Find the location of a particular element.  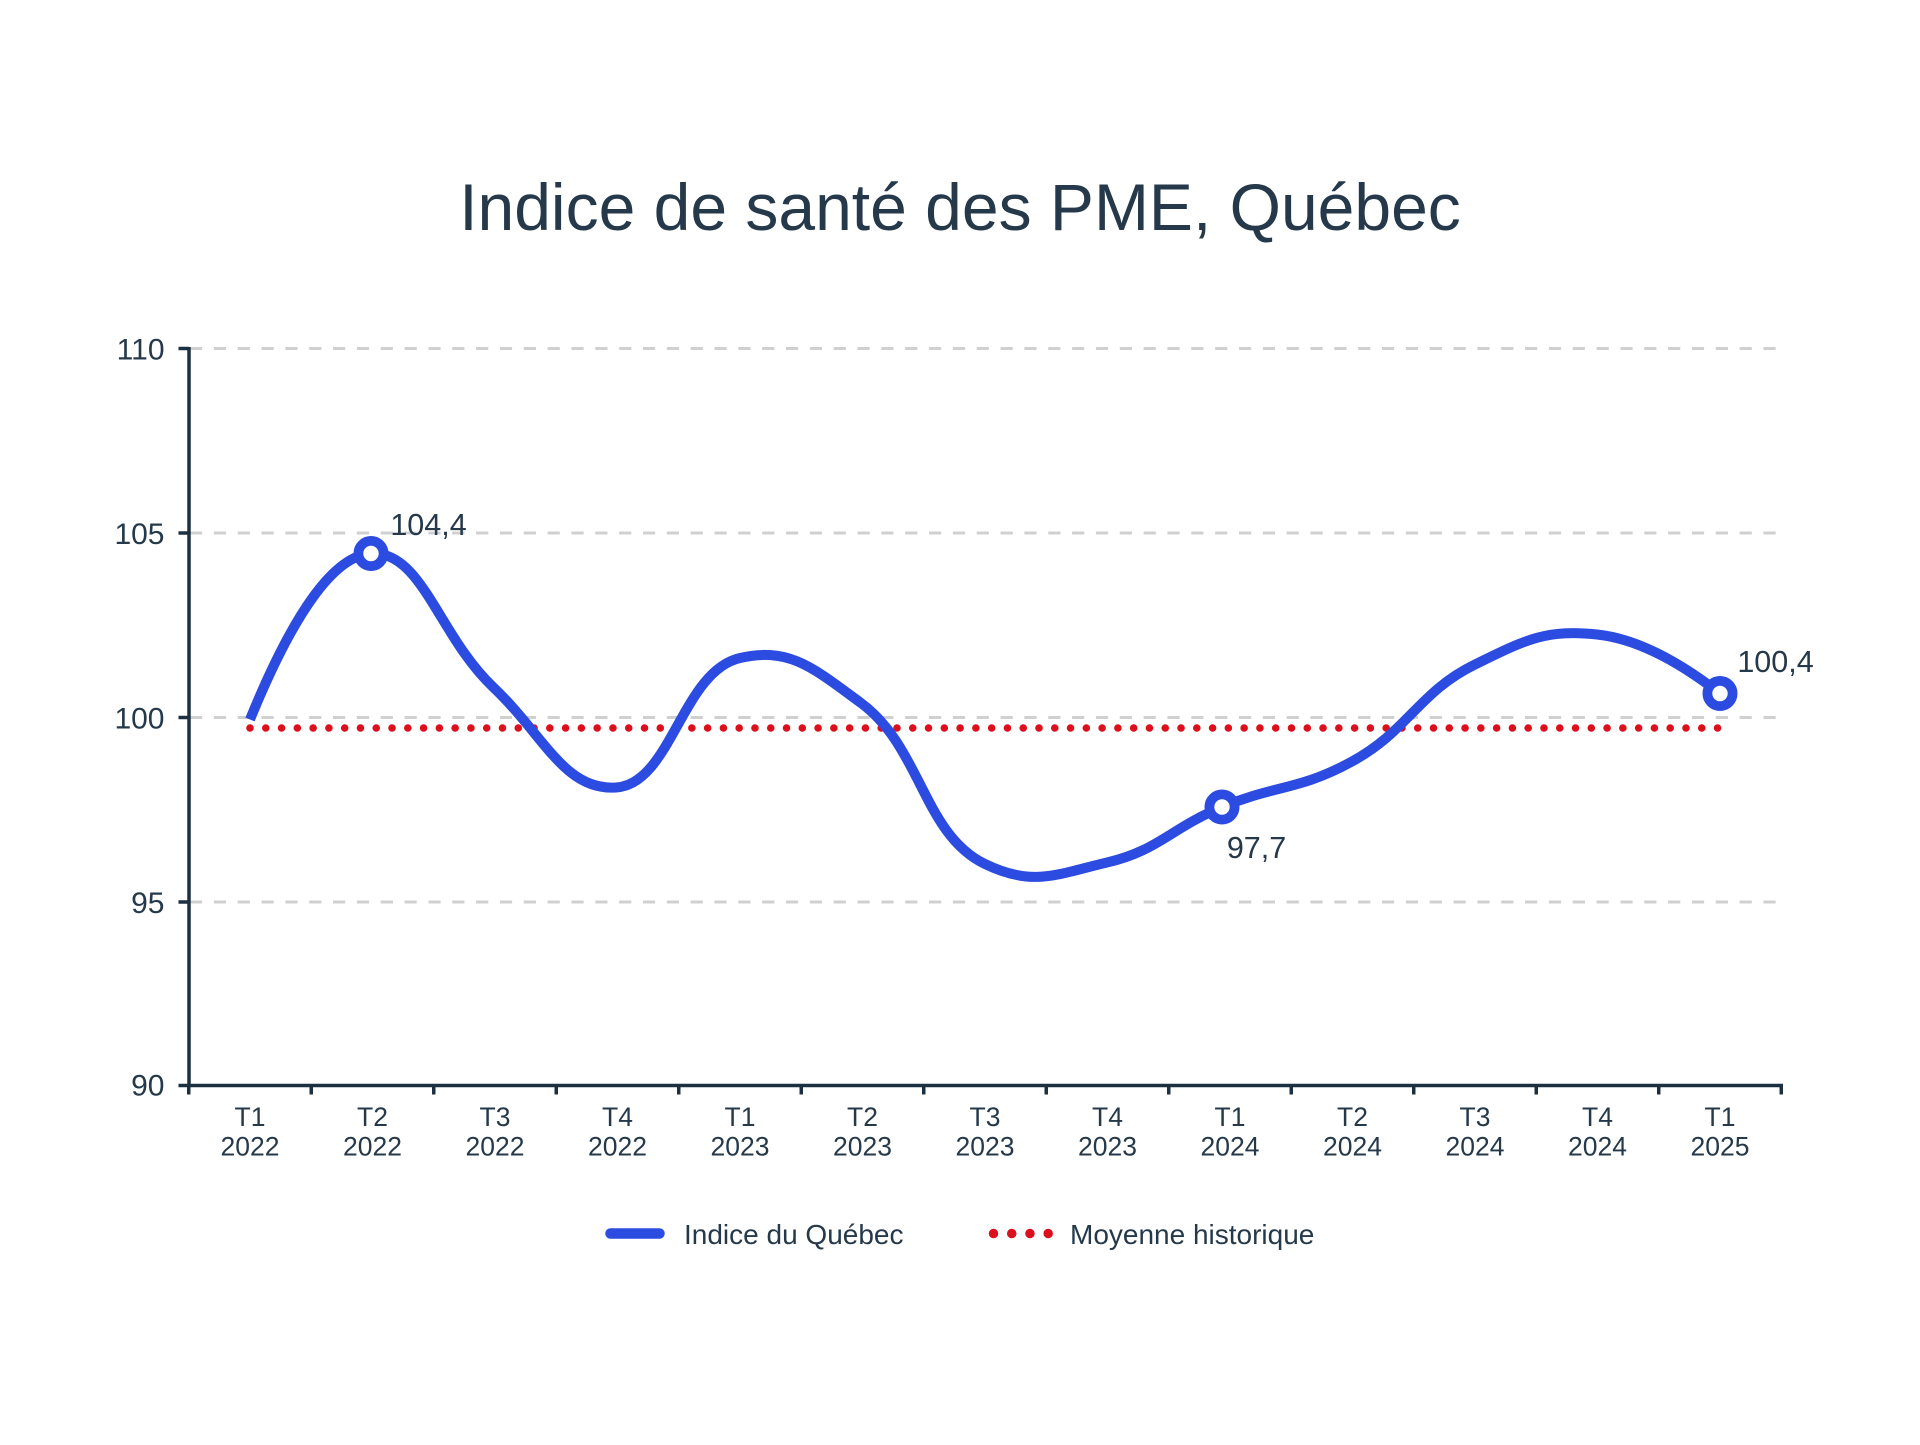

svg-text: 95 is located at coordinates (147, 903).